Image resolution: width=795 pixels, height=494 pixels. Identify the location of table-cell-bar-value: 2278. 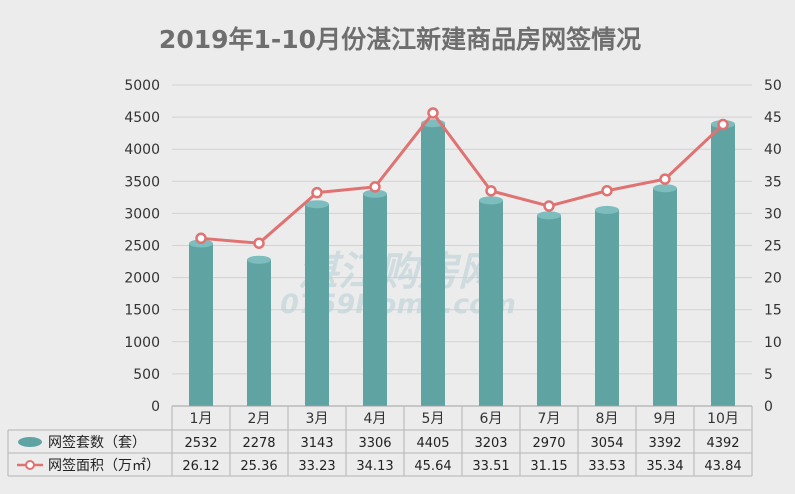
(258, 443).